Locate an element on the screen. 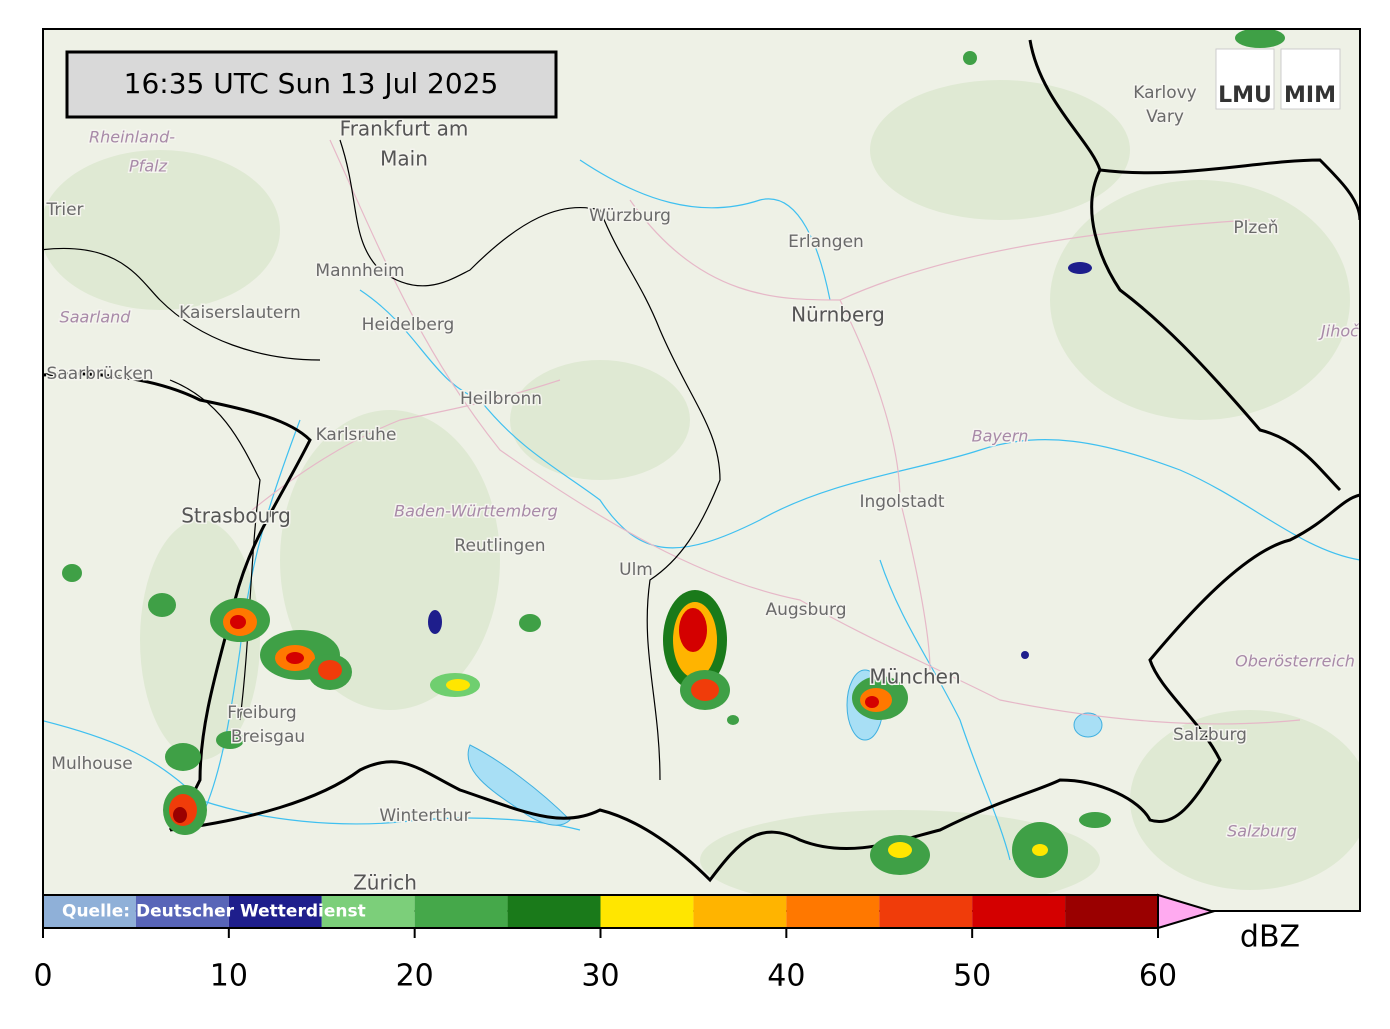 This screenshot has height=1029, width=1390. colorbar-unit: dBZ is located at coordinates (1270, 937).